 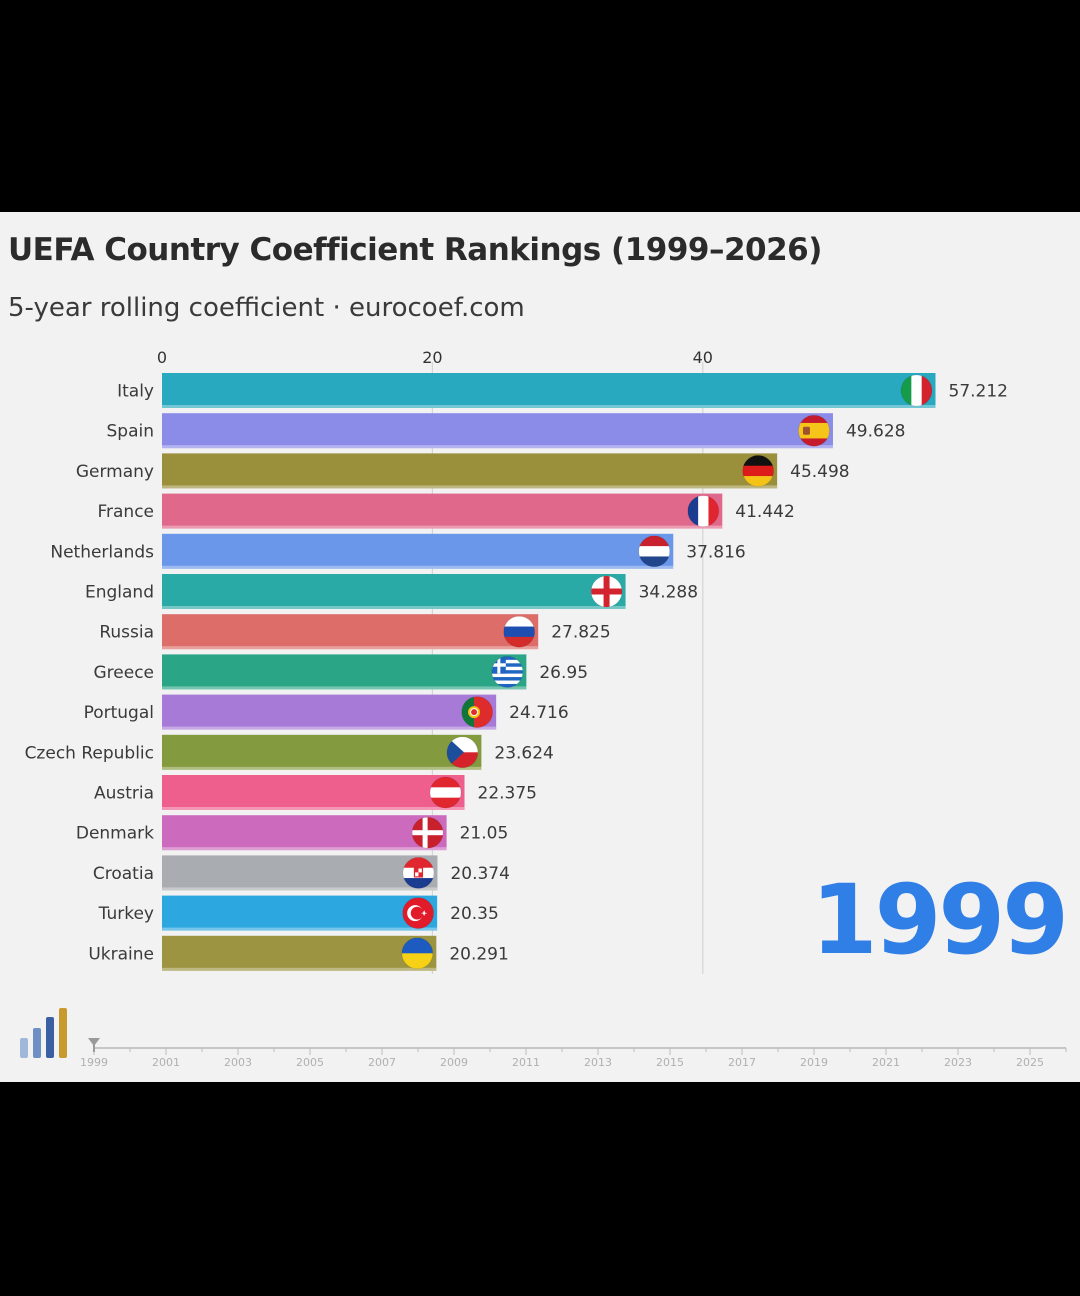 What do you see at coordinates (538, 713) in the screenshot?
I see `value-label: 24.716` at bounding box center [538, 713].